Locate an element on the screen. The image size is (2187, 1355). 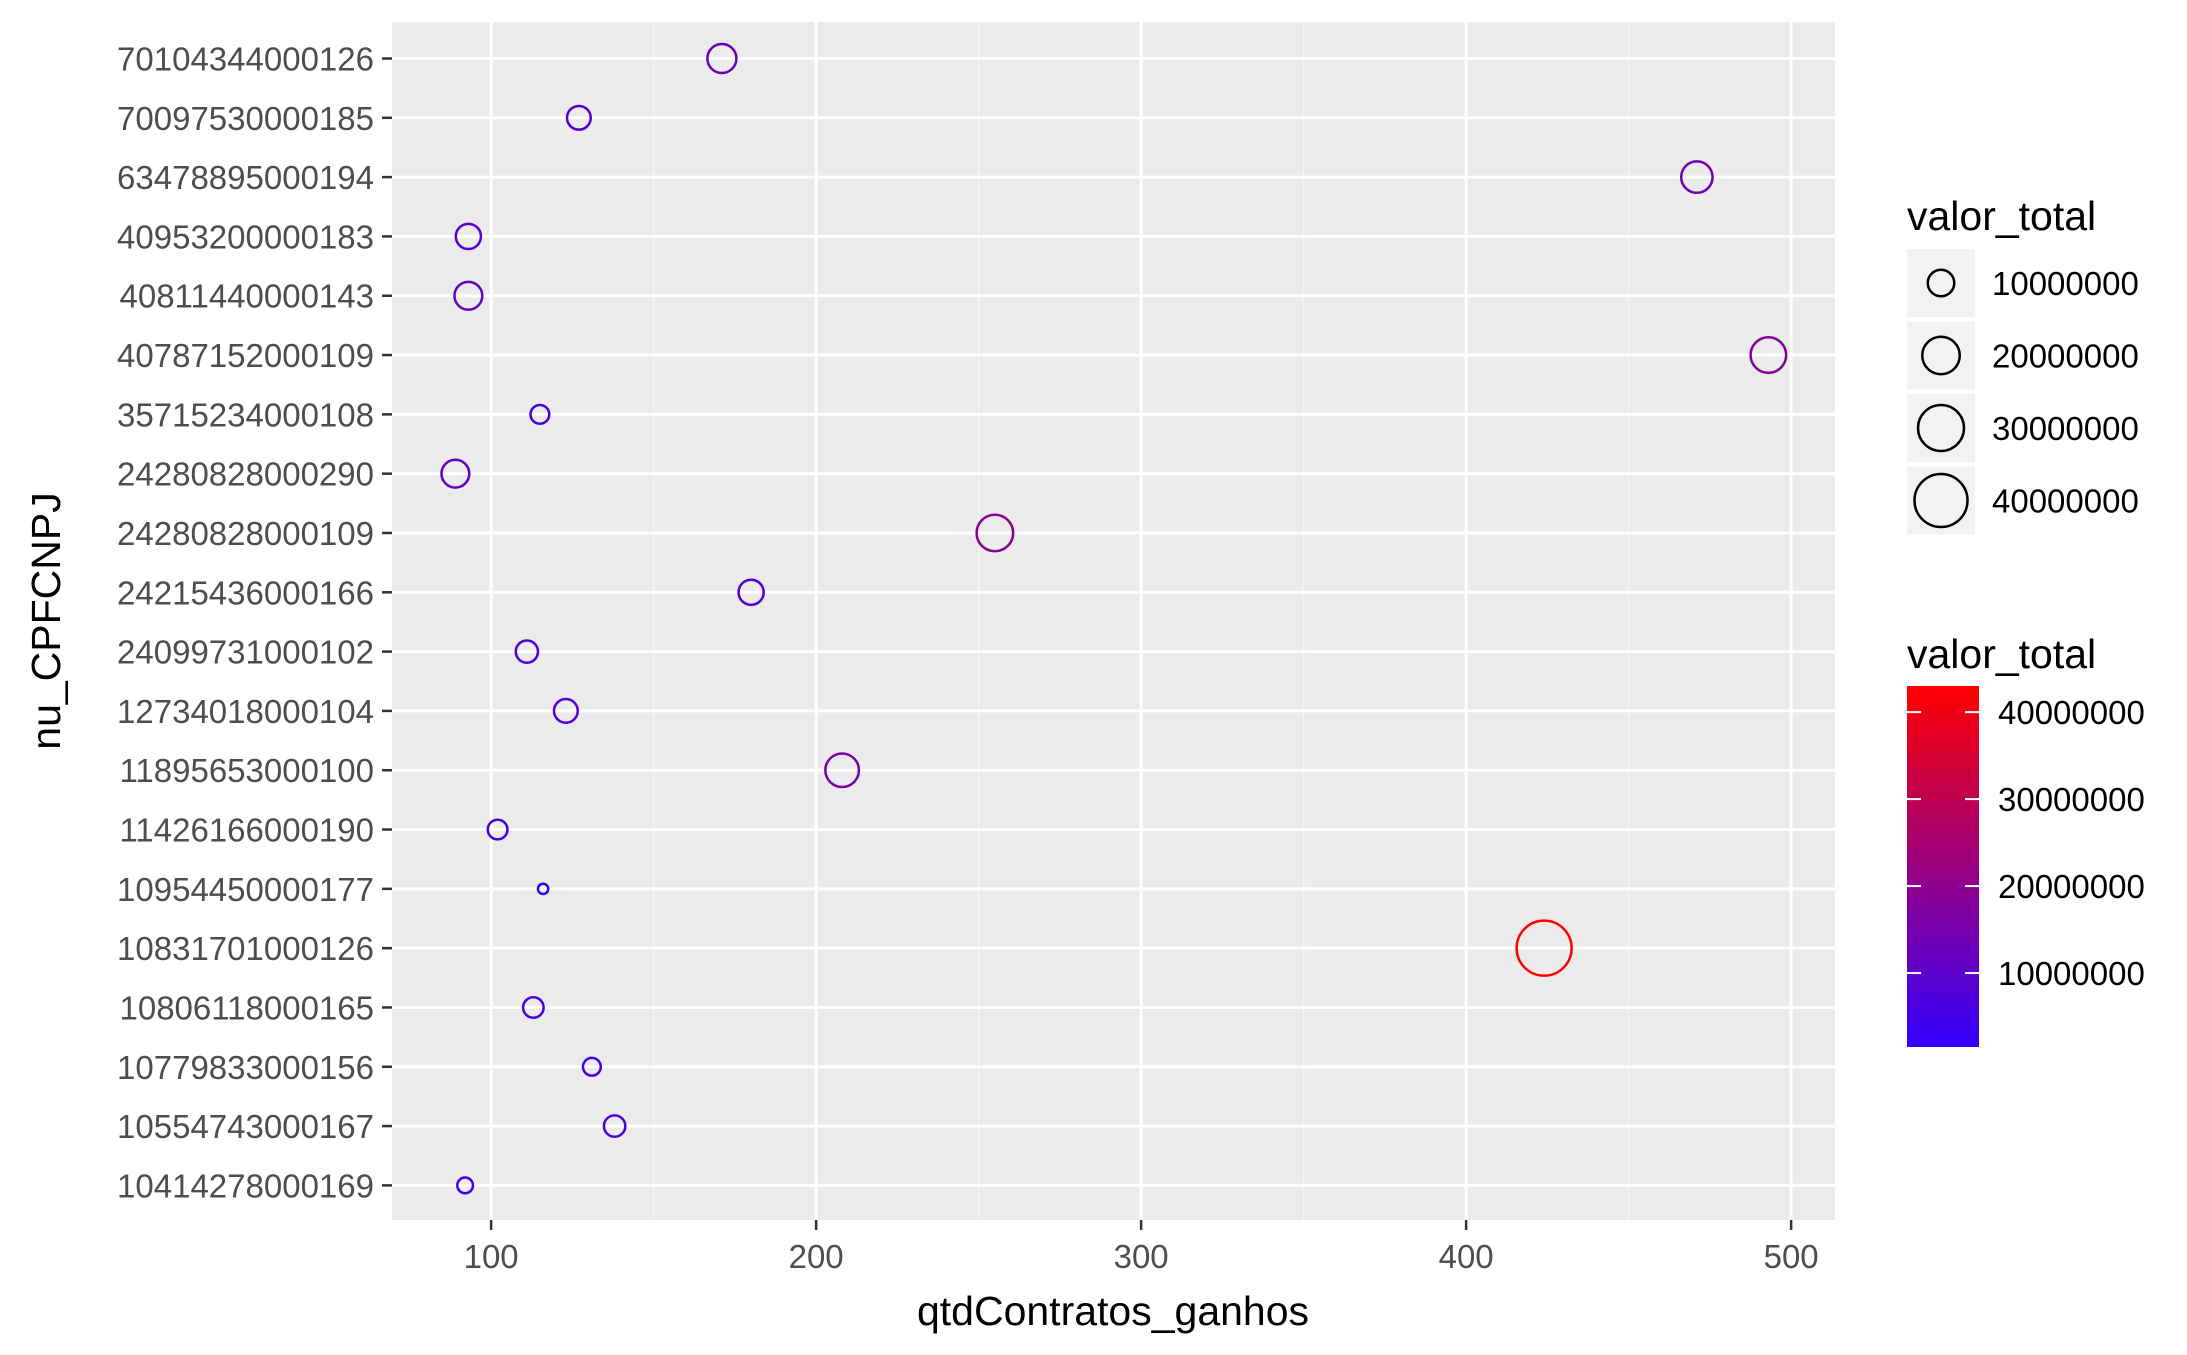
y-tick-label: 10954450000177 is located at coordinates (245, 889).